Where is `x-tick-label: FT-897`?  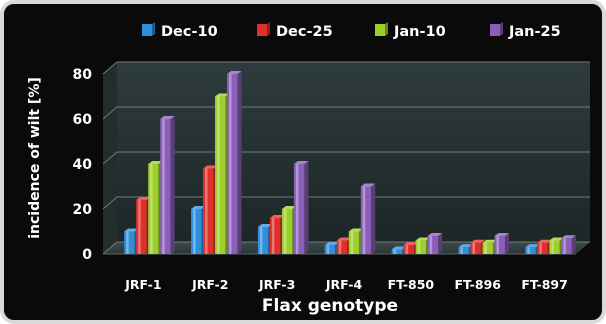 x-tick-label: FT-897 is located at coordinates (544, 284).